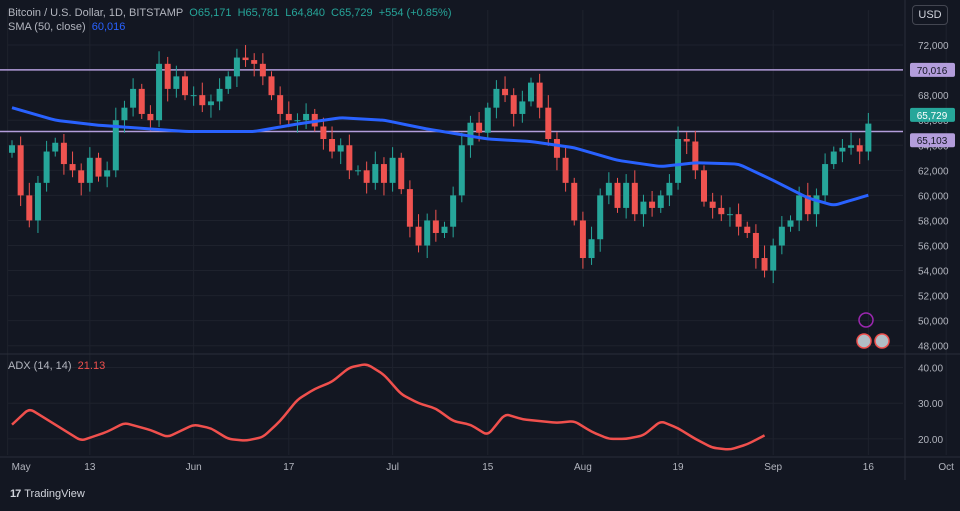  Describe the element at coordinates (933, 96) in the screenshot. I see `price-tick-label: 68,000` at that location.